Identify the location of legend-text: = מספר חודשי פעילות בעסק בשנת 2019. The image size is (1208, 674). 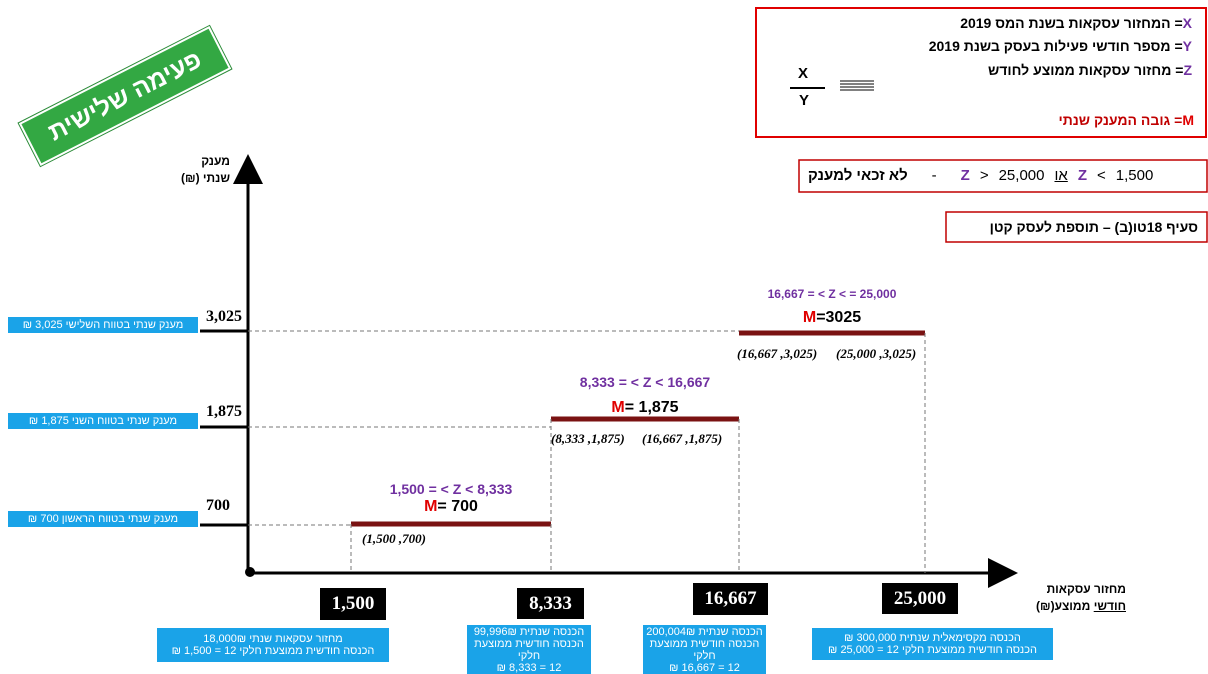
(1055, 46).